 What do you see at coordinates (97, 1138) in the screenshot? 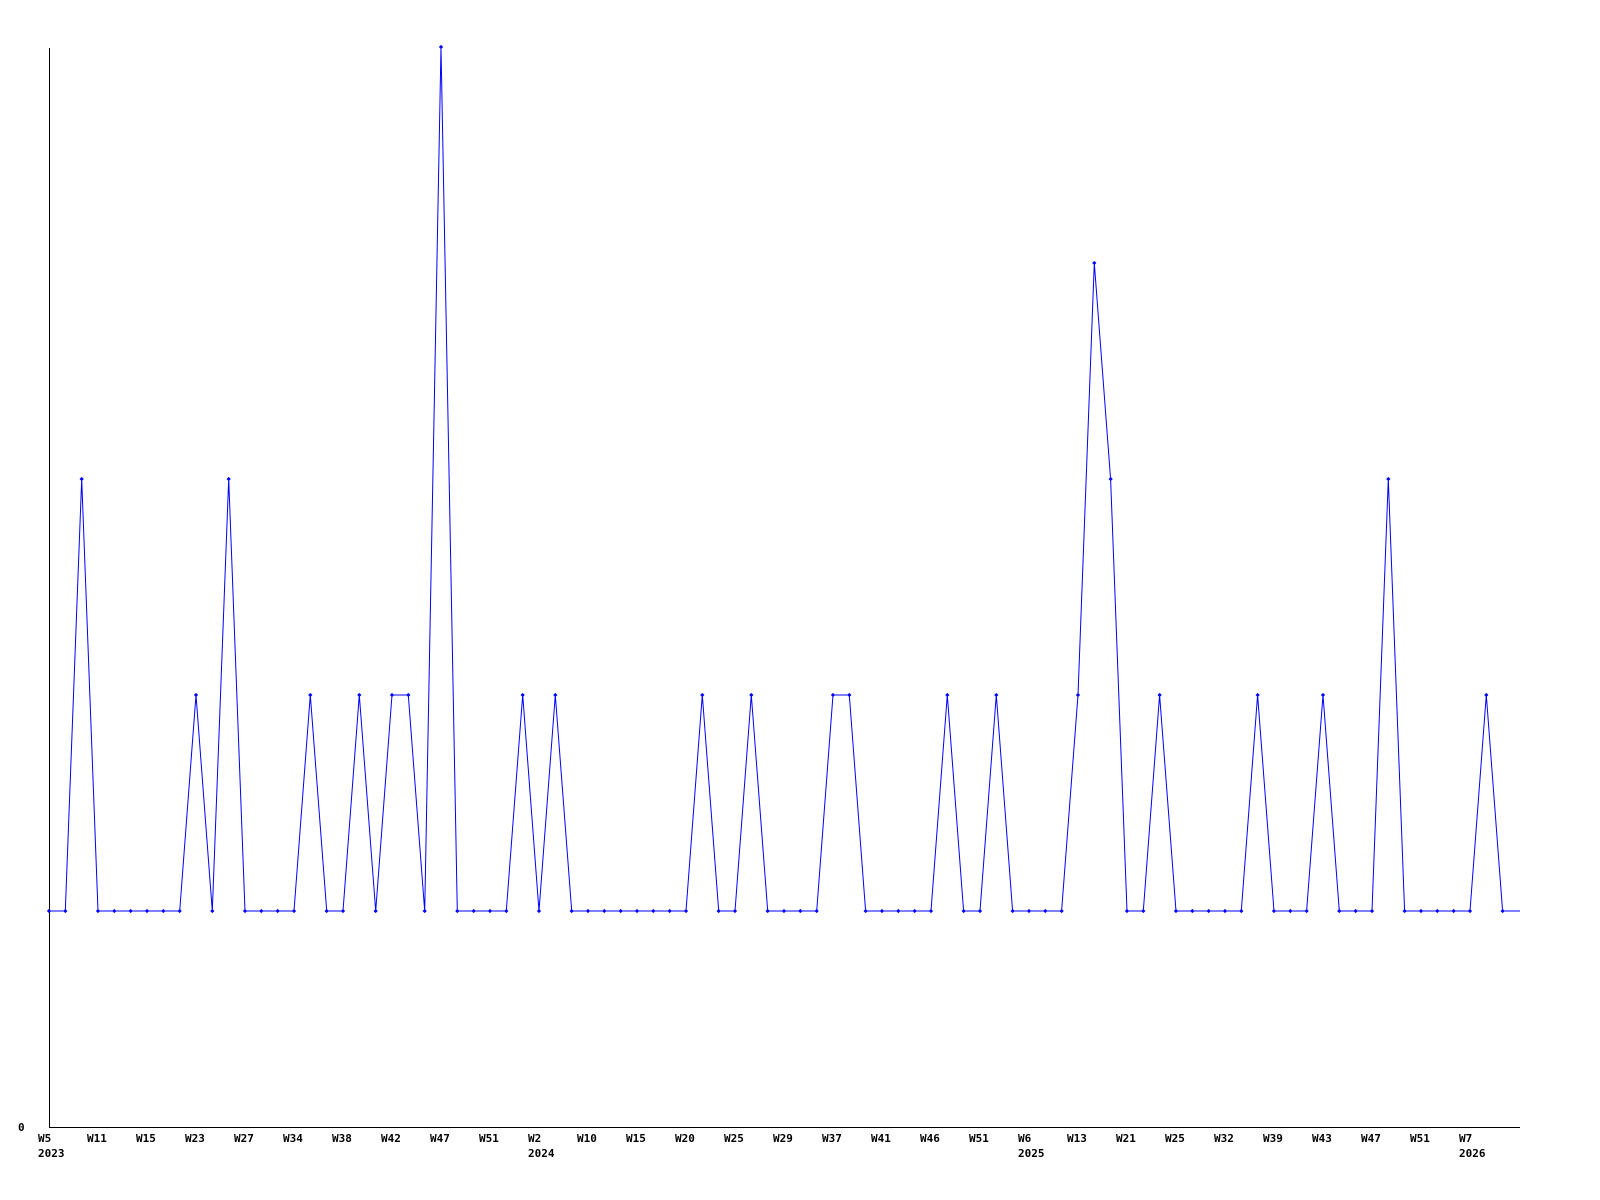
I see `x-tick-label: W11` at bounding box center [97, 1138].